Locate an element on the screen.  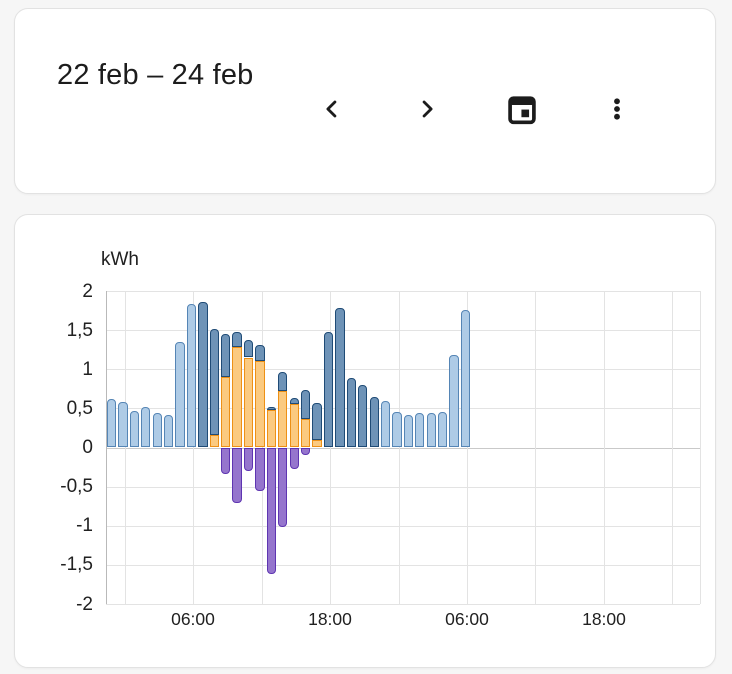
calendar-icon is located at coordinates (522, 109).